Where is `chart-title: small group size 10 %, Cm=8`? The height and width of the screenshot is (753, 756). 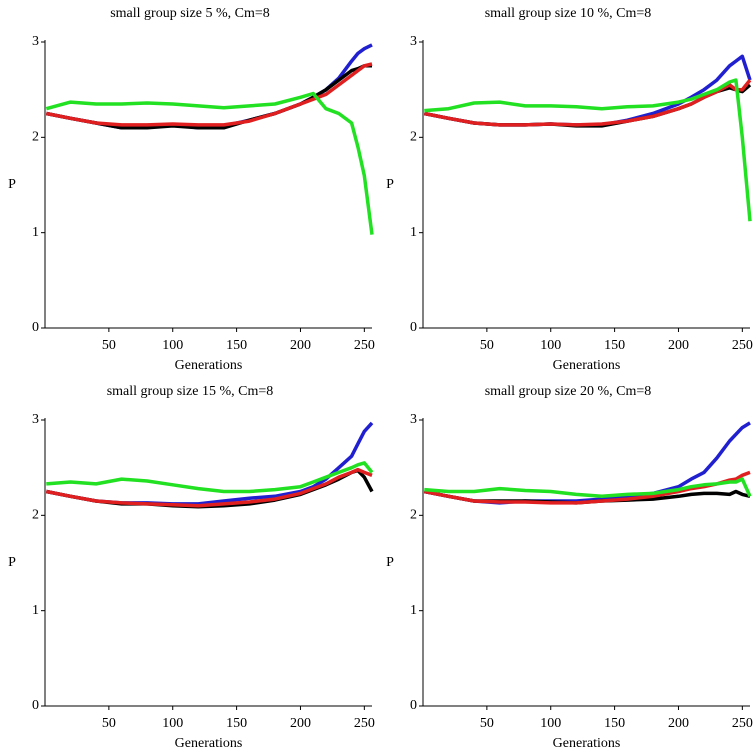
chart-title: small group size 10 %, Cm=8 is located at coordinates (568, 13).